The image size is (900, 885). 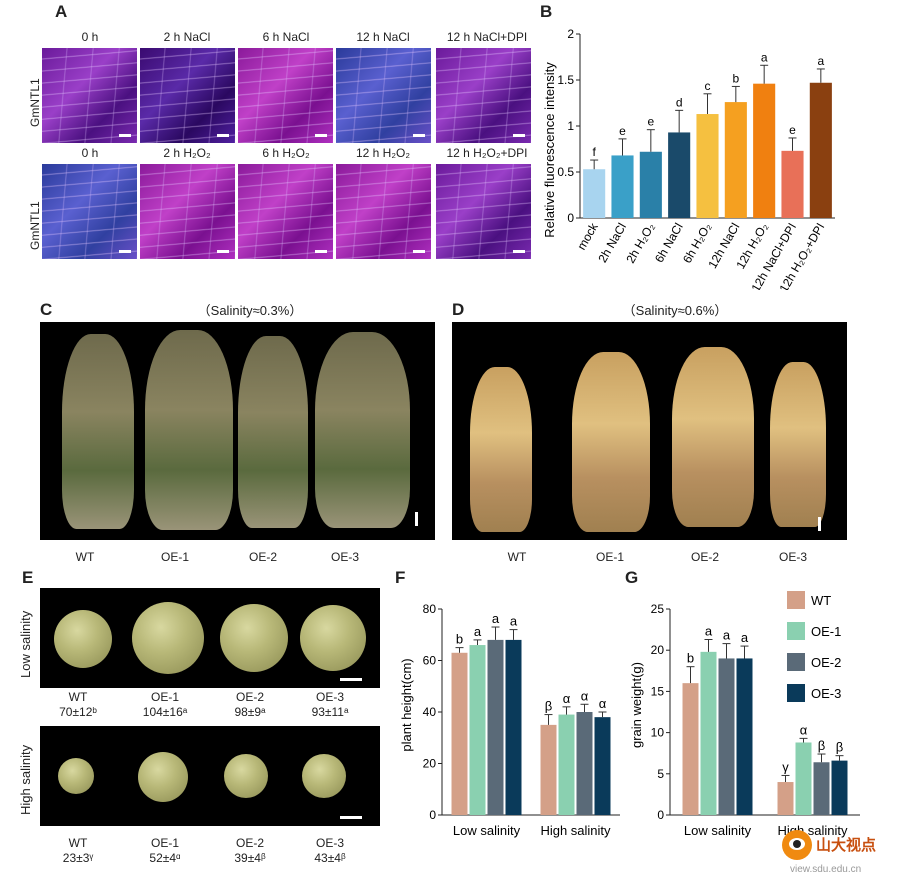 I want to click on e-low-oe1: OE-1 104±16ᵃ, so click(x=165, y=704).